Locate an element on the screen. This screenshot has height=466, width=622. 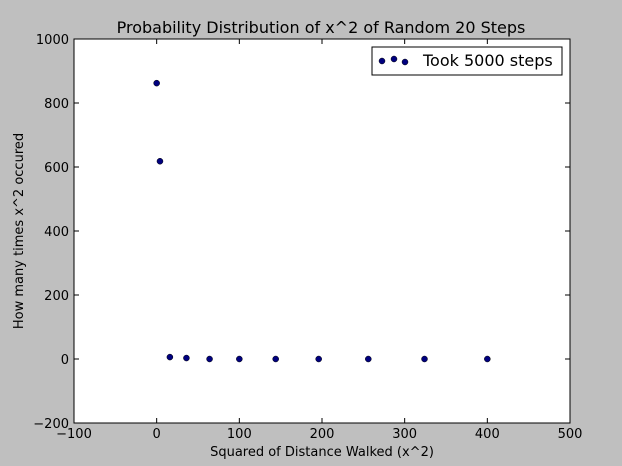
x-tick-label: 200 is located at coordinates (322, 434).